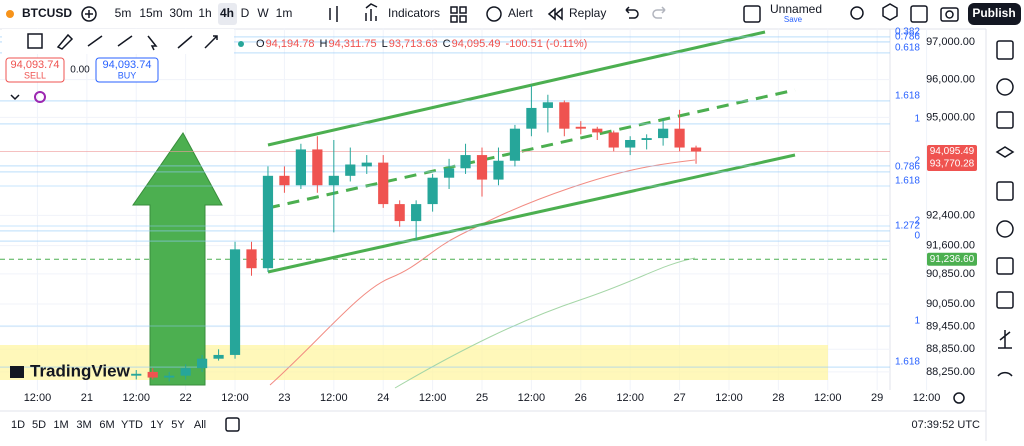 This screenshot has height=446, width=1024. What do you see at coordinates (1005, 50) in the screenshot?
I see `watchlist-icon` at bounding box center [1005, 50].